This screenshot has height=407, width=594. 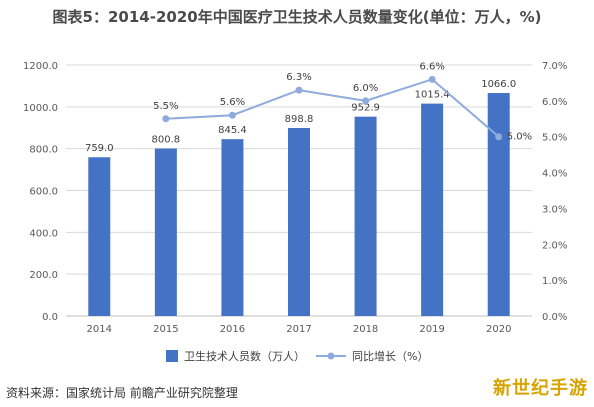 I want to click on corner-watermark-logo: 新世纪手游, so click(x=540, y=388).